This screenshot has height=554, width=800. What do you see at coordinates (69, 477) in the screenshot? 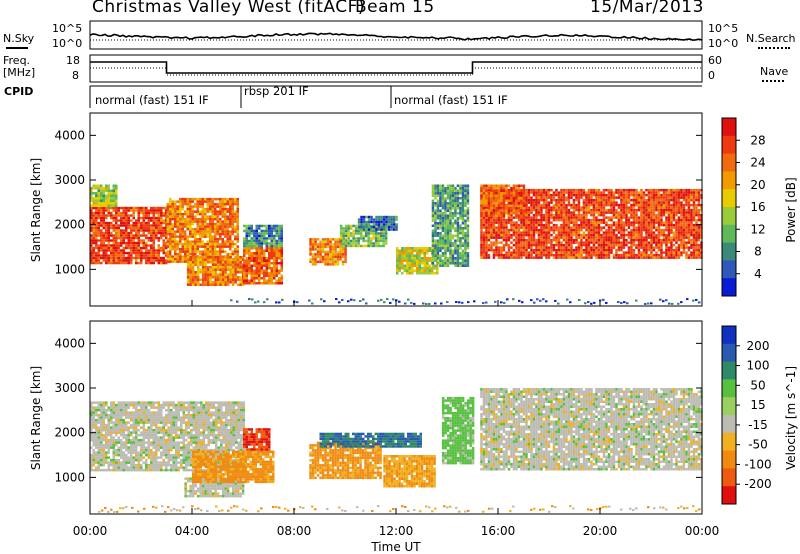
I see `velocity-ytick-label-3: 1000` at bounding box center [69, 477].